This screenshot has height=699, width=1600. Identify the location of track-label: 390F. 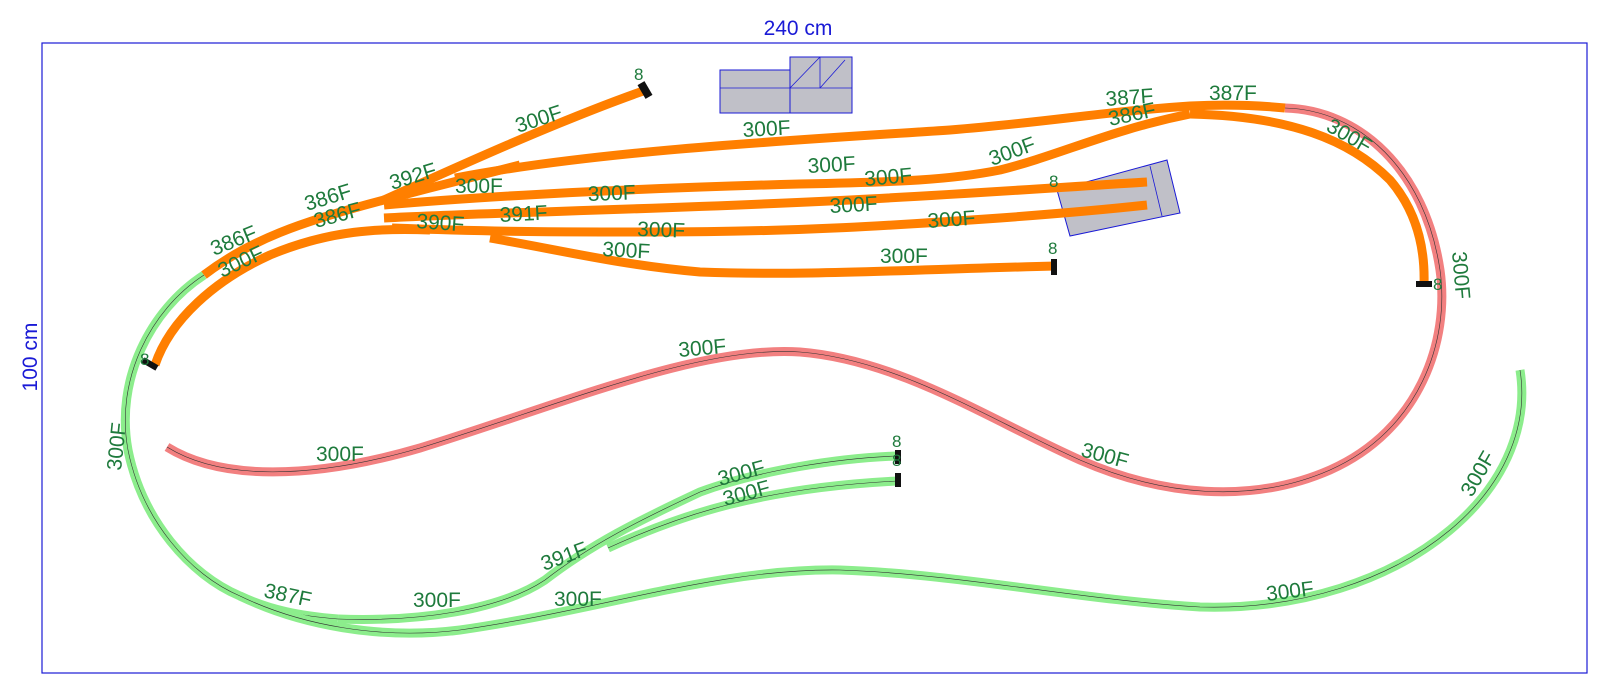
(440, 223).